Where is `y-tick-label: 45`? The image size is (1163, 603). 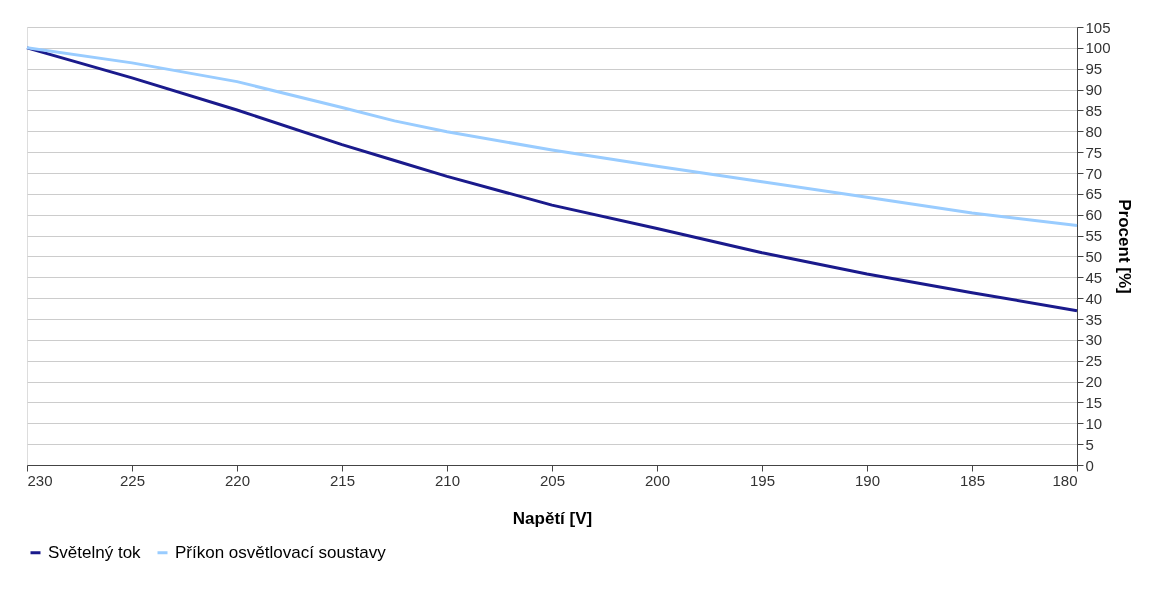 y-tick-label: 45 is located at coordinates (1094, 277).